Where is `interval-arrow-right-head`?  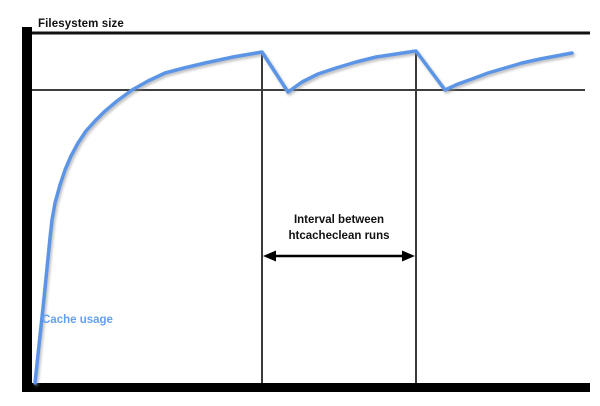
interval-arrow-right-head is located at coordinates (408, 256).